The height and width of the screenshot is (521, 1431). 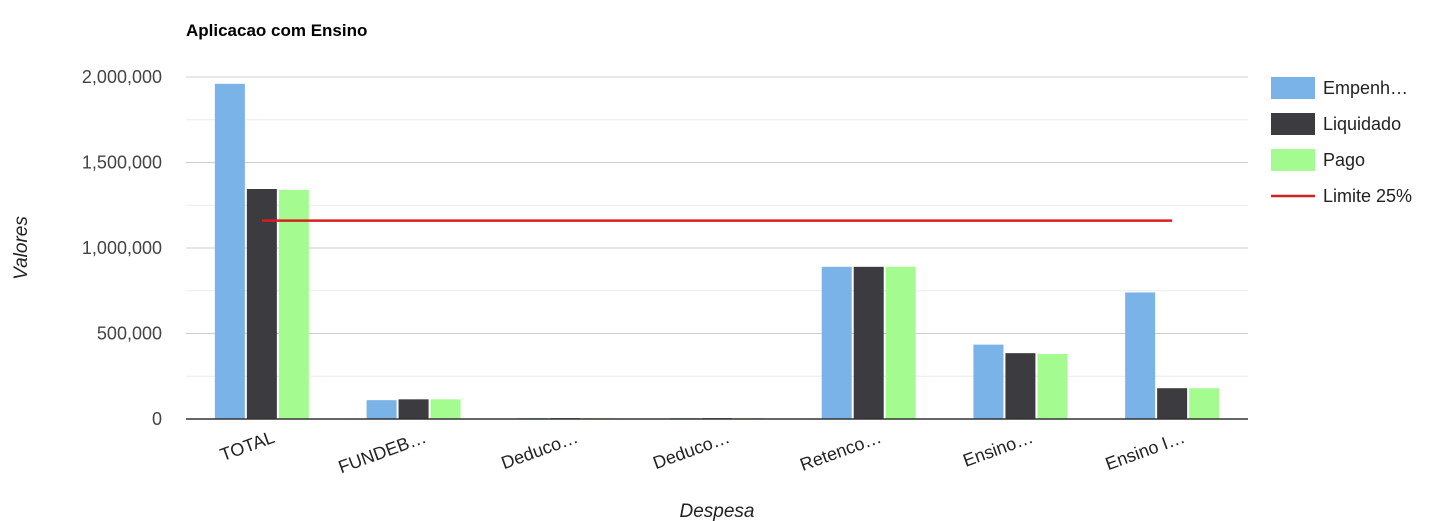 I want to click on y-axis-ticks: 2,000,000 1,500,000 1,000,000 500,000 0, so click(x=122, y=248).